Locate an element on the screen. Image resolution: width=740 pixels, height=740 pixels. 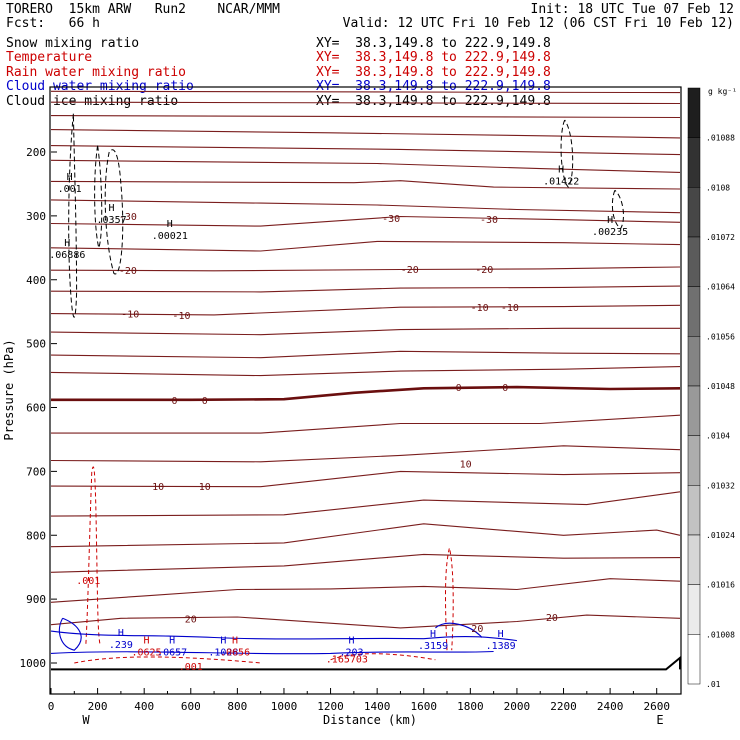
colorbar-label: .0108 is located at coordinates (718, 187).